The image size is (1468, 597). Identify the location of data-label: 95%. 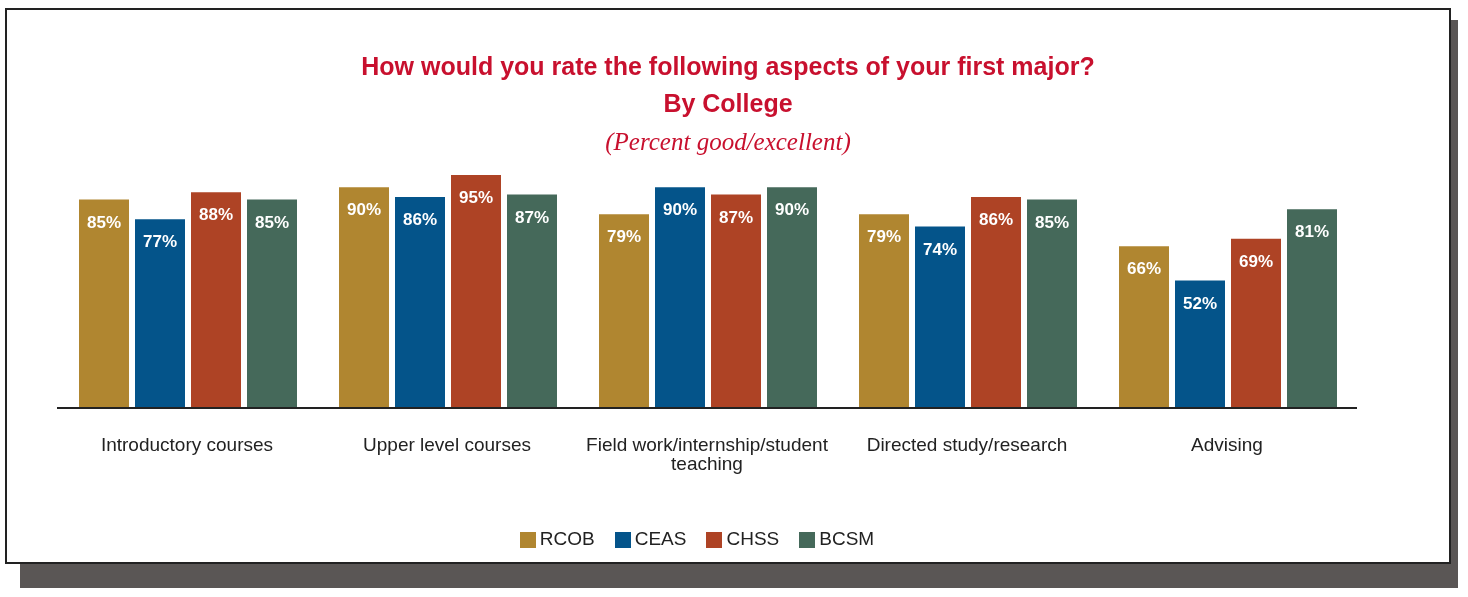
(476, 198).